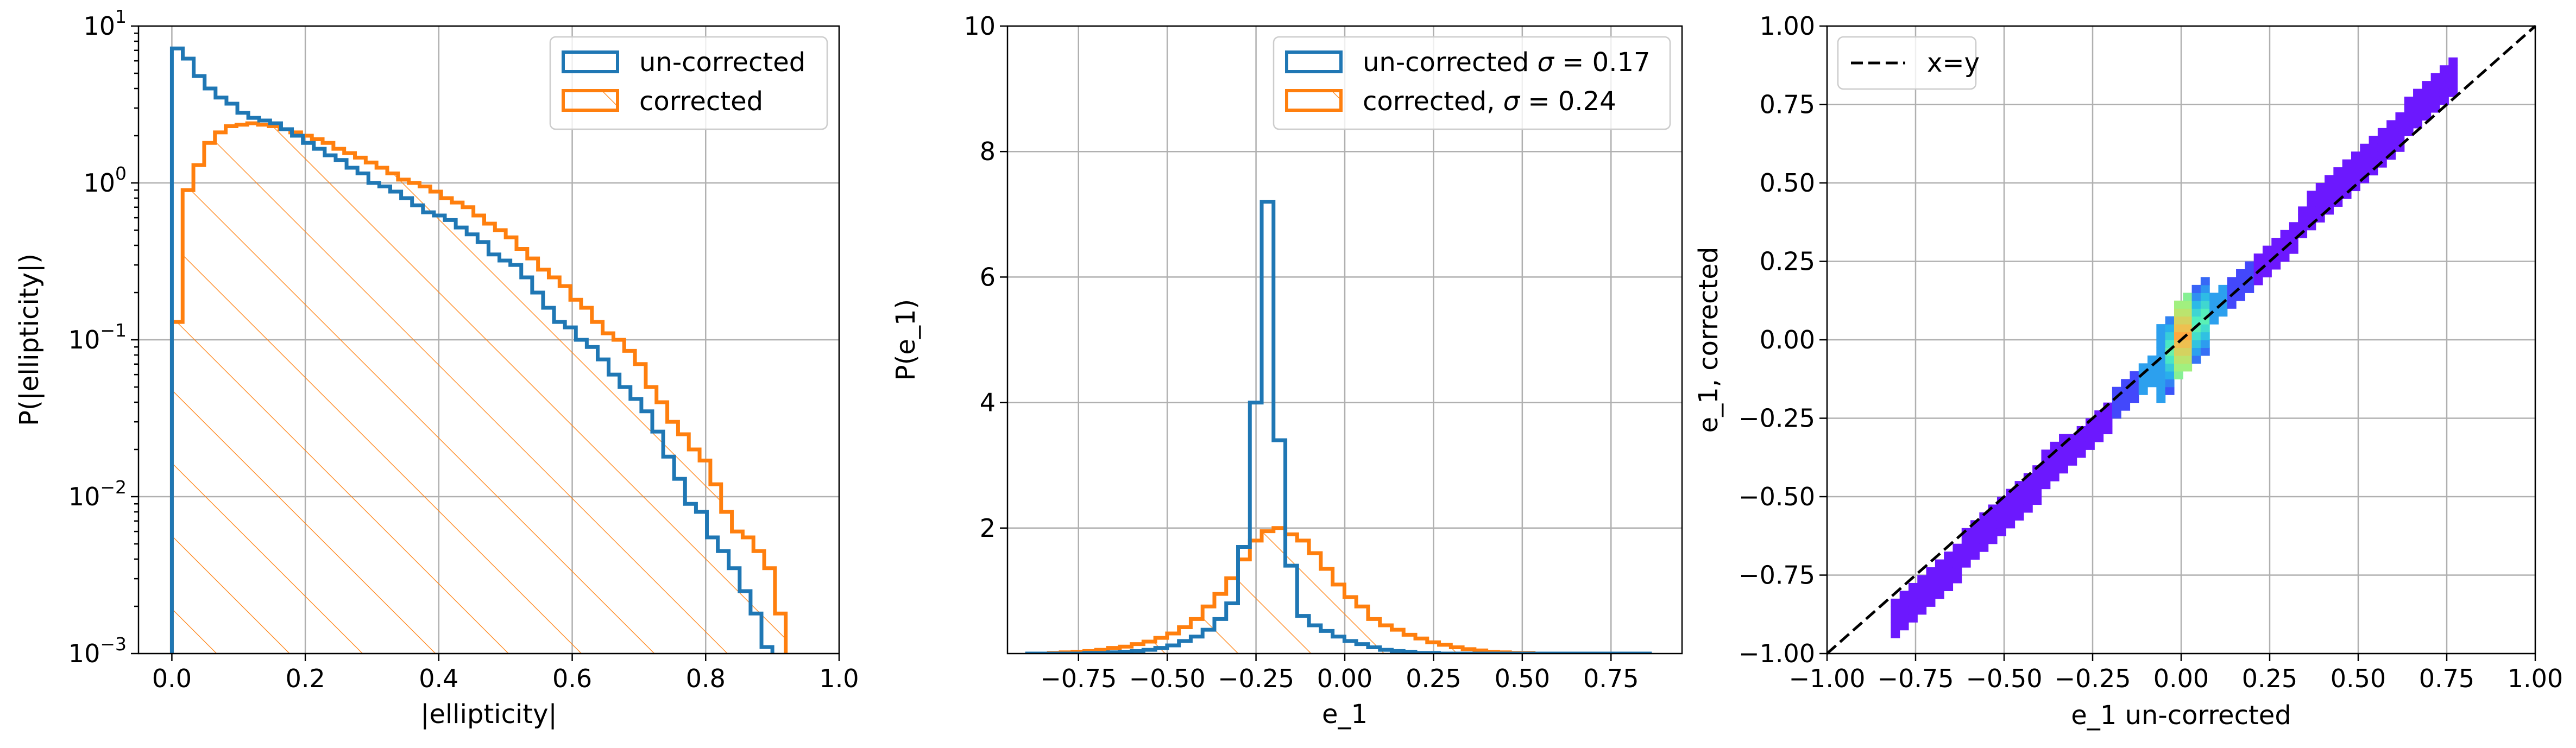  Describe the element at coordinates (105, 23) in the screenshot. I see `p1-ytick-label: 101` at that location.